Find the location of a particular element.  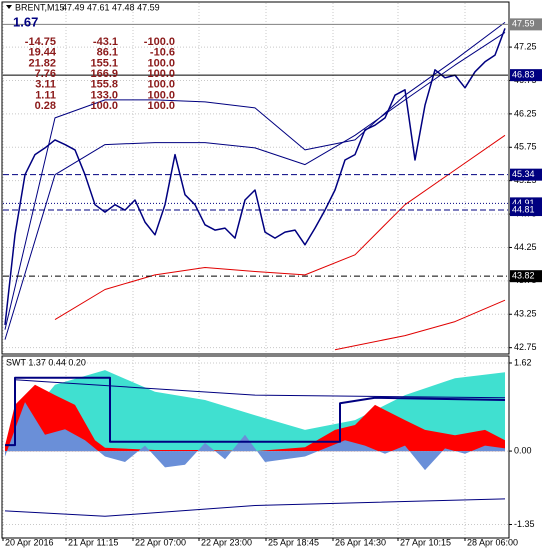

y-tick-label: 47.25 is located at coordinates (525, 46).